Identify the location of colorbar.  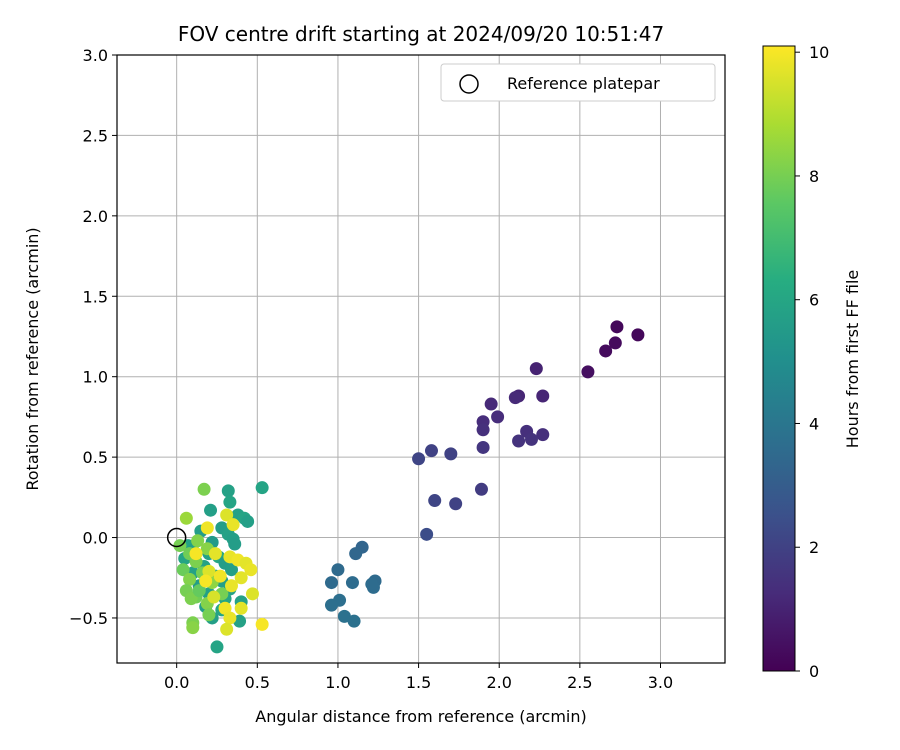
(779, 358).